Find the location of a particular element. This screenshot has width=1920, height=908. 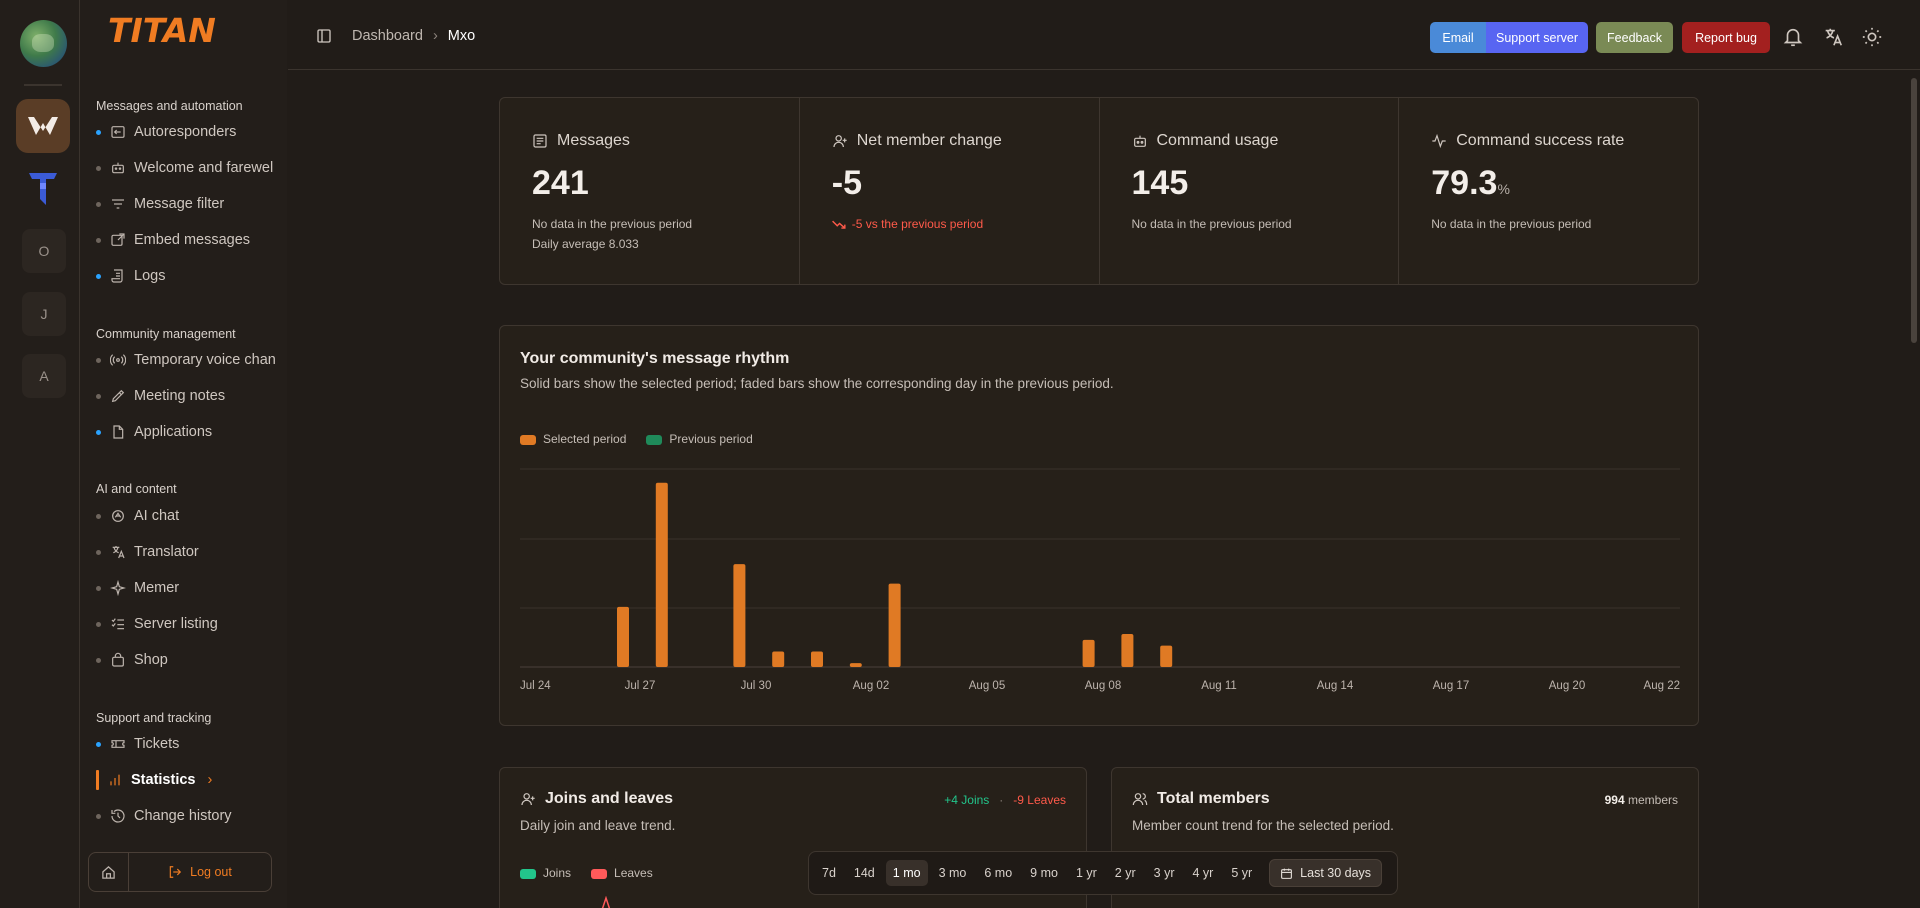

sidebar-item-ai-chat: AI chat is located at coordinates (191, 516).